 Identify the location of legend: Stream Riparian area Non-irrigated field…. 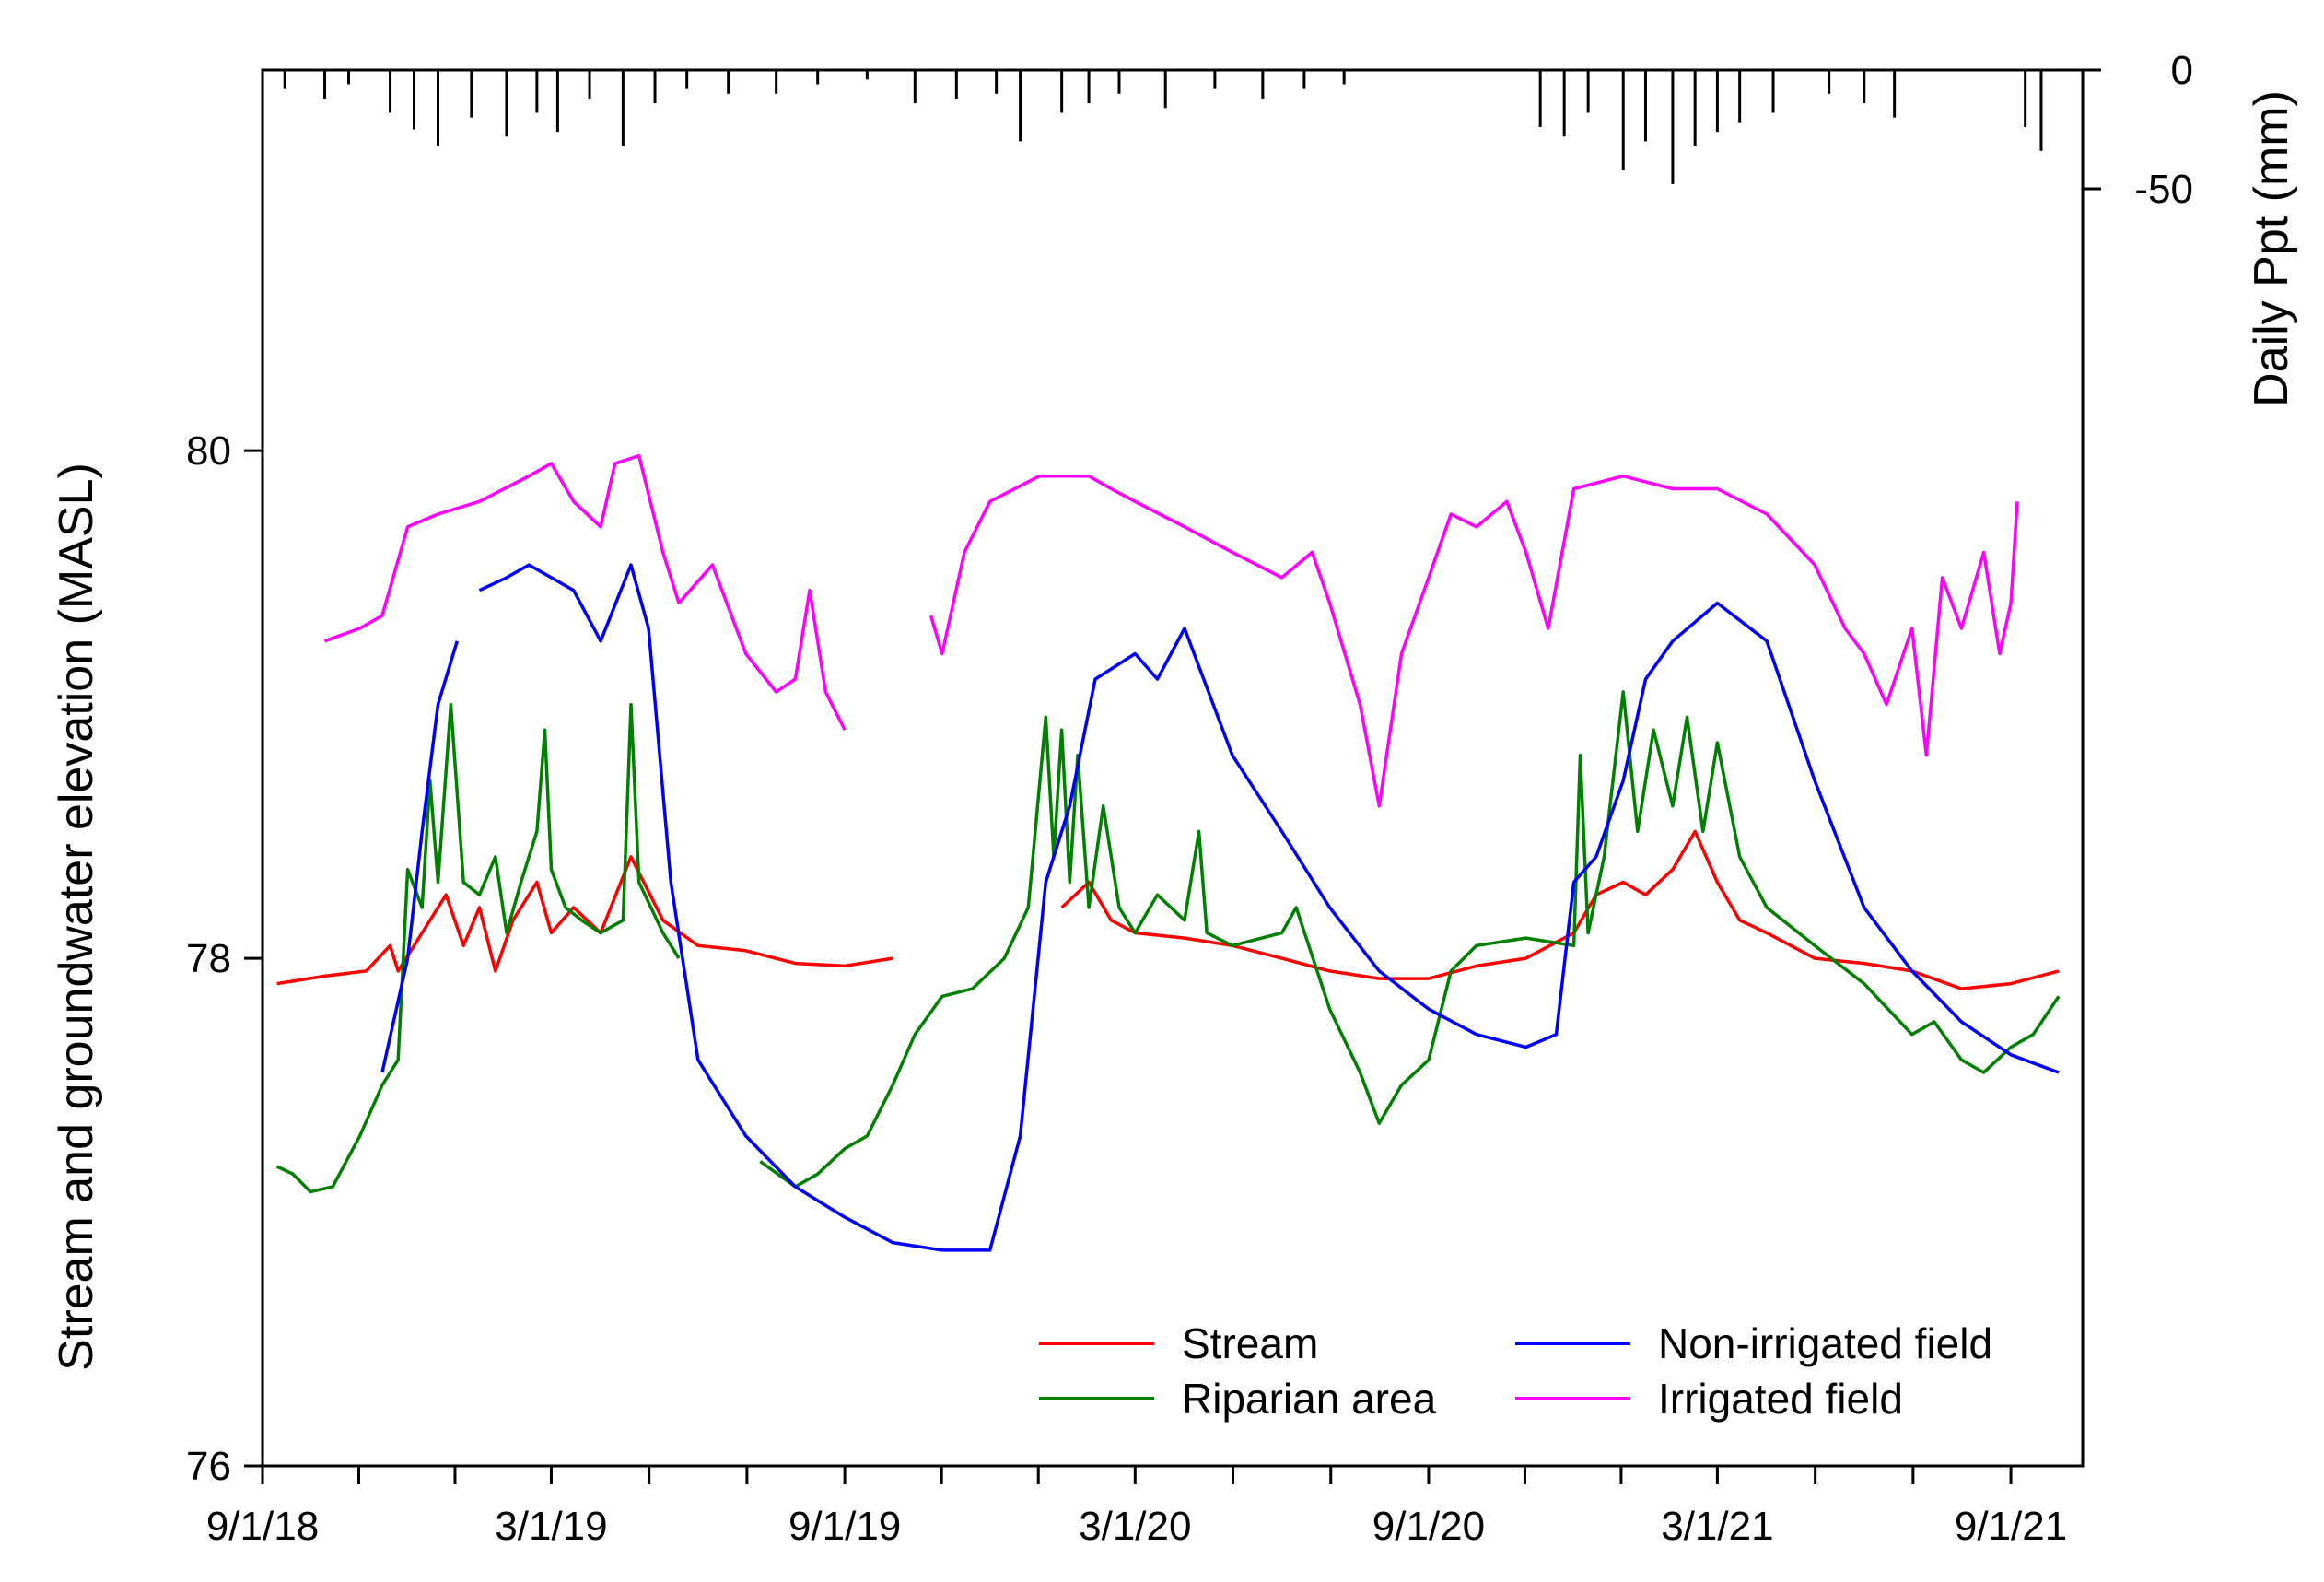
(1515, 1371).